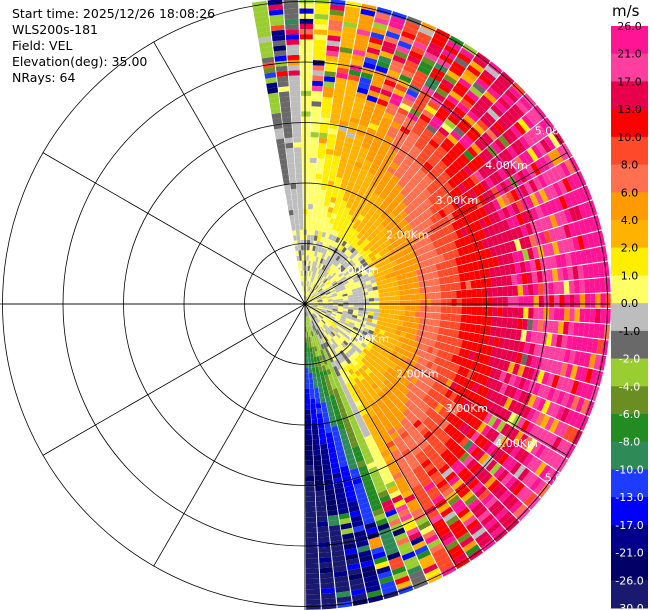  What do you see at coordinates (436, 379) in the screenshot?
I see `azimuth-spoke` at bounding box center [436, 379].